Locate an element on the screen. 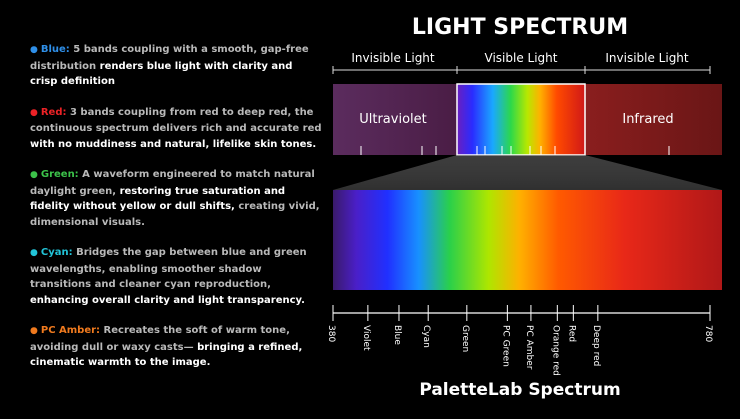 The width and height of the screenshot is (740, 419). axis-tick-label: Green is located at coordinates (465, 338).